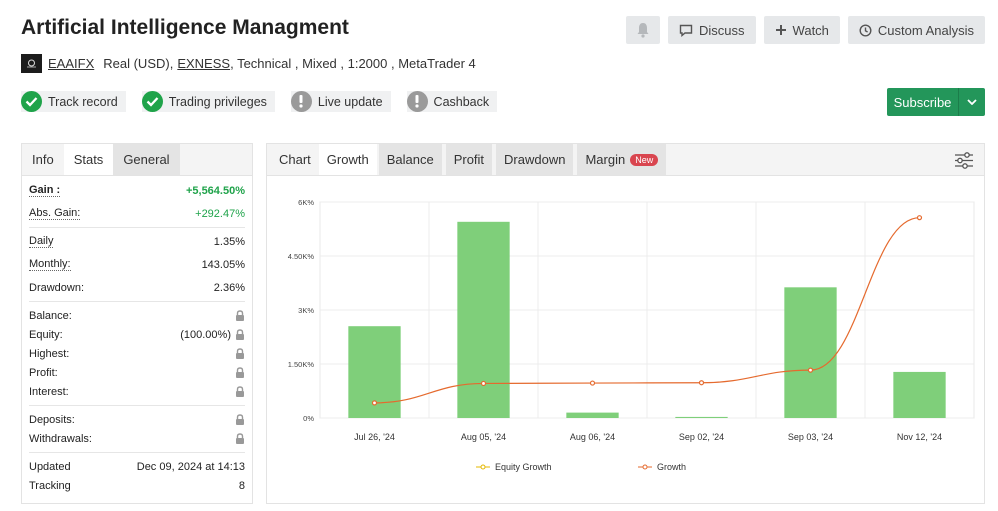 The height and width of the screenshot is (511, 998). Describe the element at coordinates (137, 419) in the screenshot. I see `stat-deposits: Deposits:` at that location.